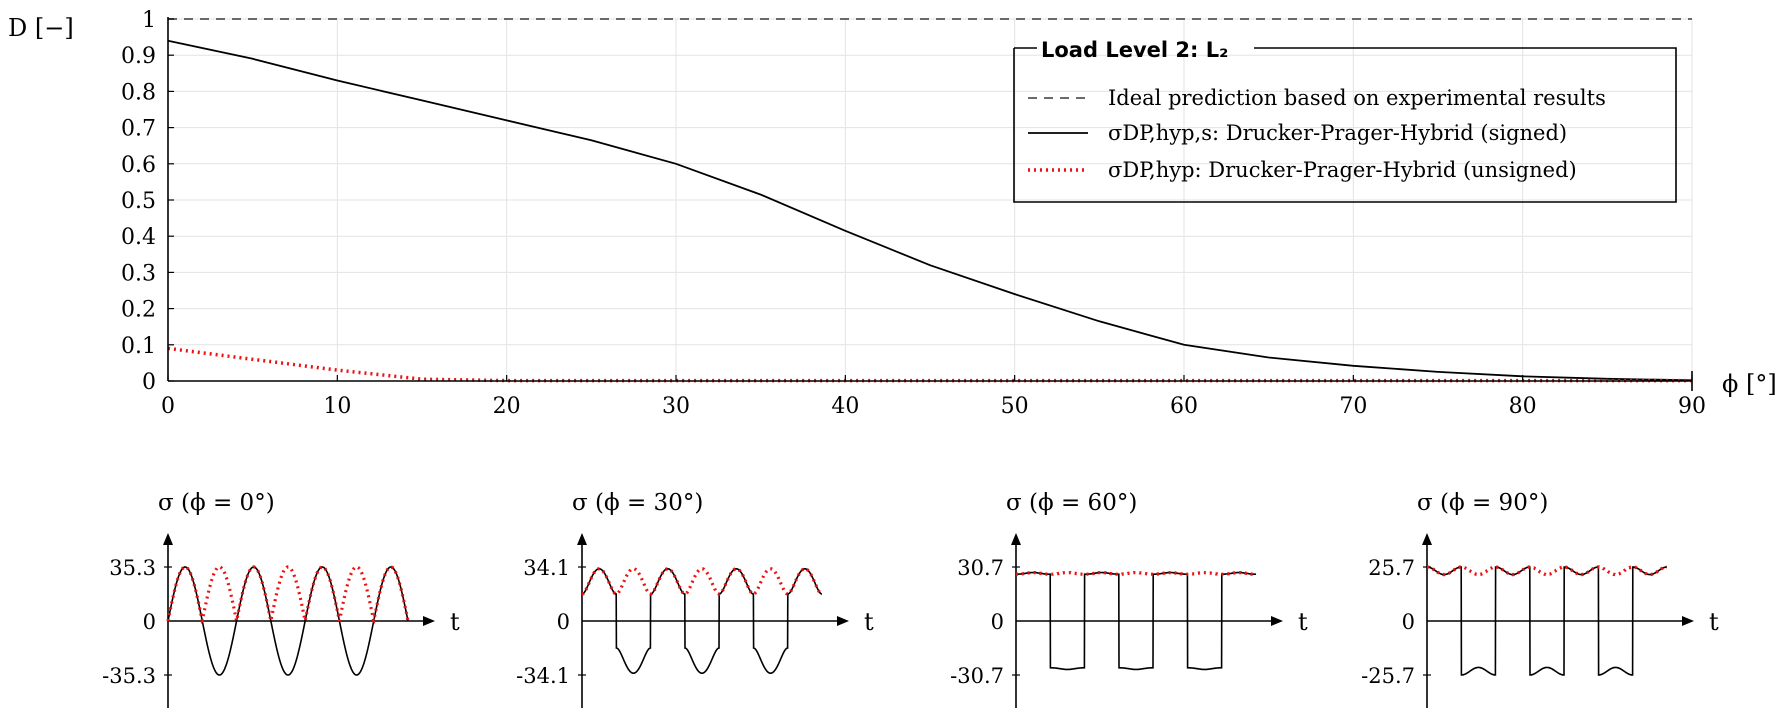 The image size is (1784, 713). I want to click on small-plot-title: σ (ϕ = 90°), so click(1482, 503).